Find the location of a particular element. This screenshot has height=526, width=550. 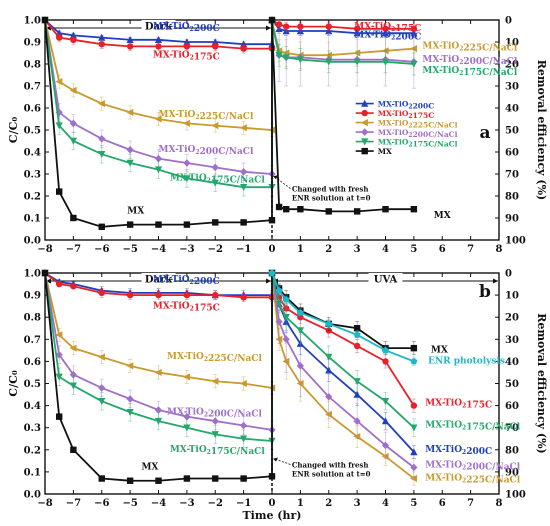

panel-b-y-axis-title: C/C₀ is located at coordinates (13, 383).